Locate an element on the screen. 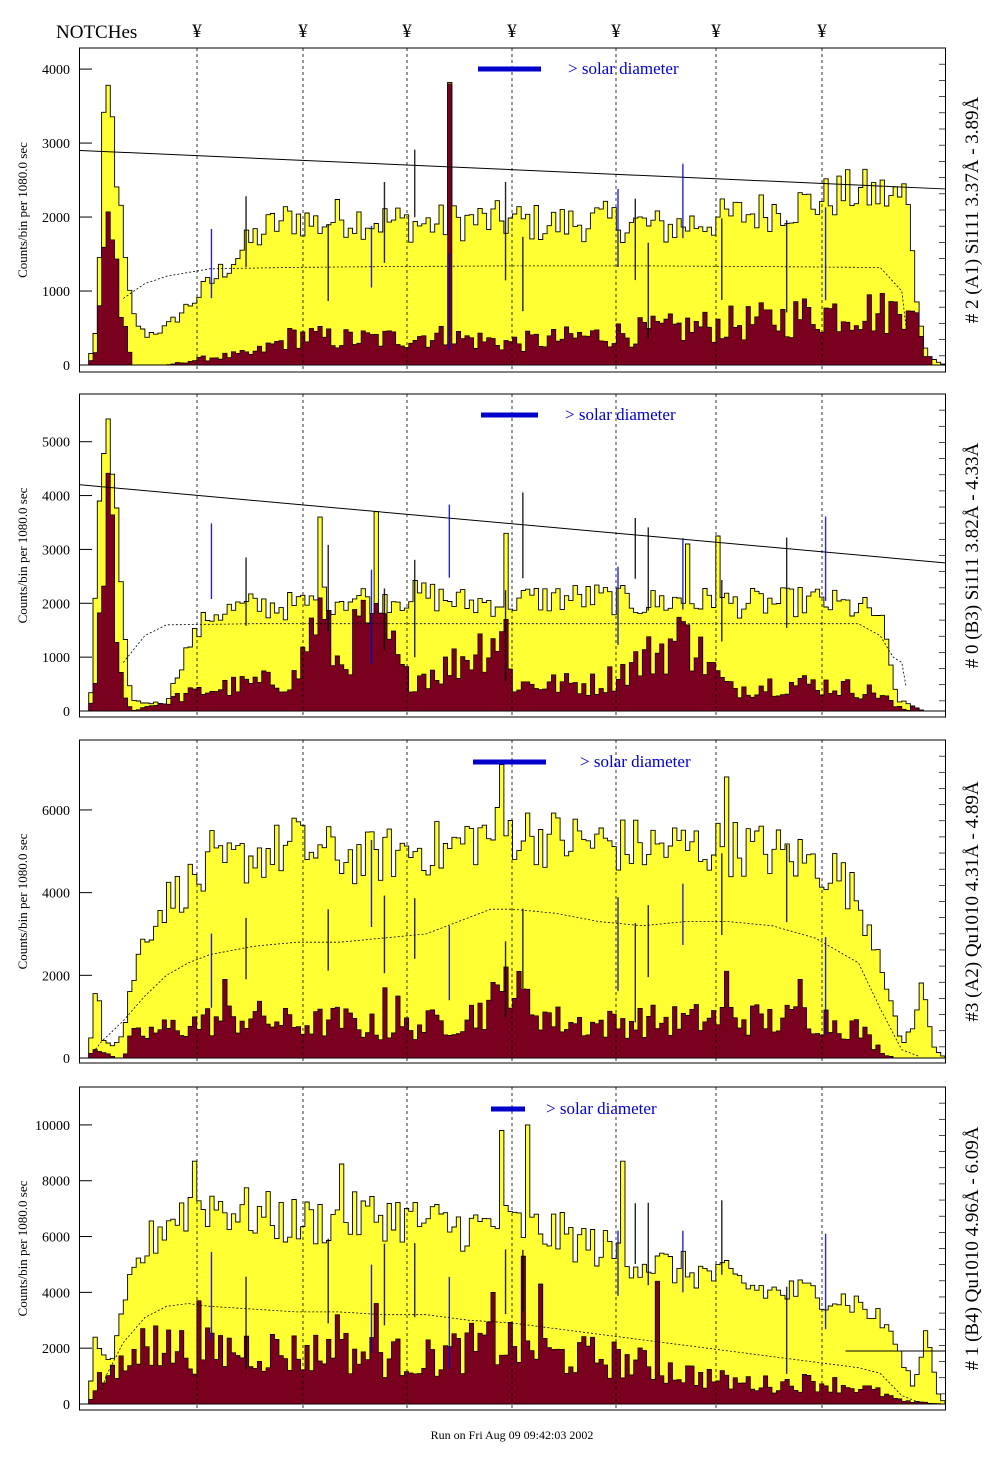 This screenshot has height=1476, width=1004. run-timestamp: Run on Fri Aug 09 09:42:03 2002 is located at coordinates (512, 1435).